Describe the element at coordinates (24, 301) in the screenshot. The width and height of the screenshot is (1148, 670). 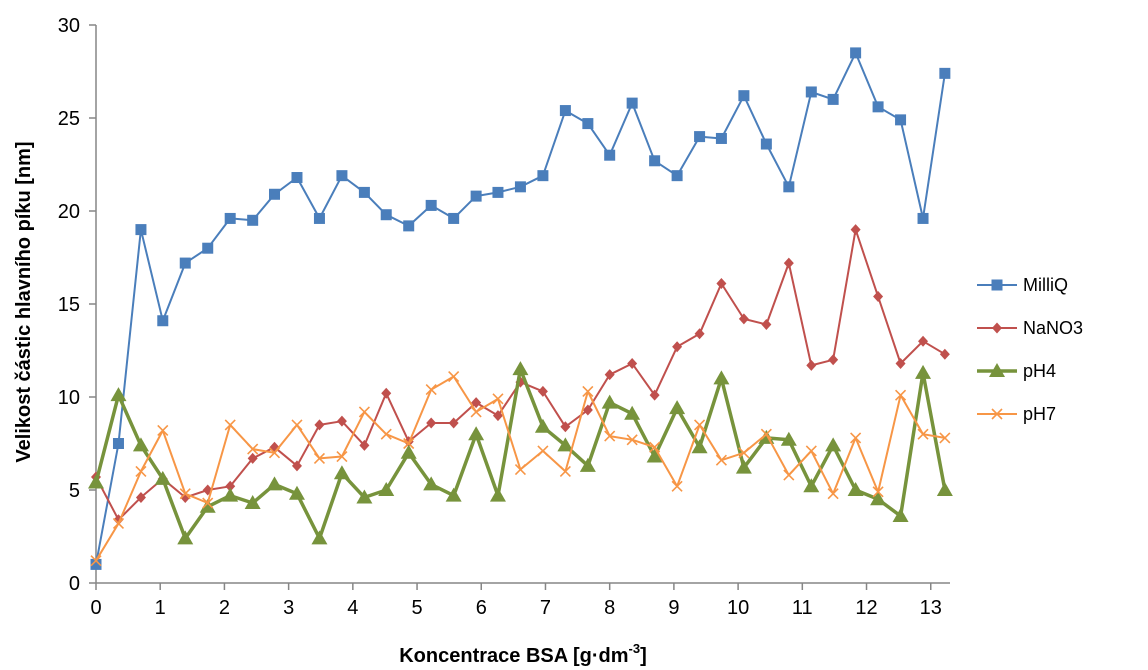
I see `y-axis-title: Velikost částic hlavního píku [nm]` at that location.